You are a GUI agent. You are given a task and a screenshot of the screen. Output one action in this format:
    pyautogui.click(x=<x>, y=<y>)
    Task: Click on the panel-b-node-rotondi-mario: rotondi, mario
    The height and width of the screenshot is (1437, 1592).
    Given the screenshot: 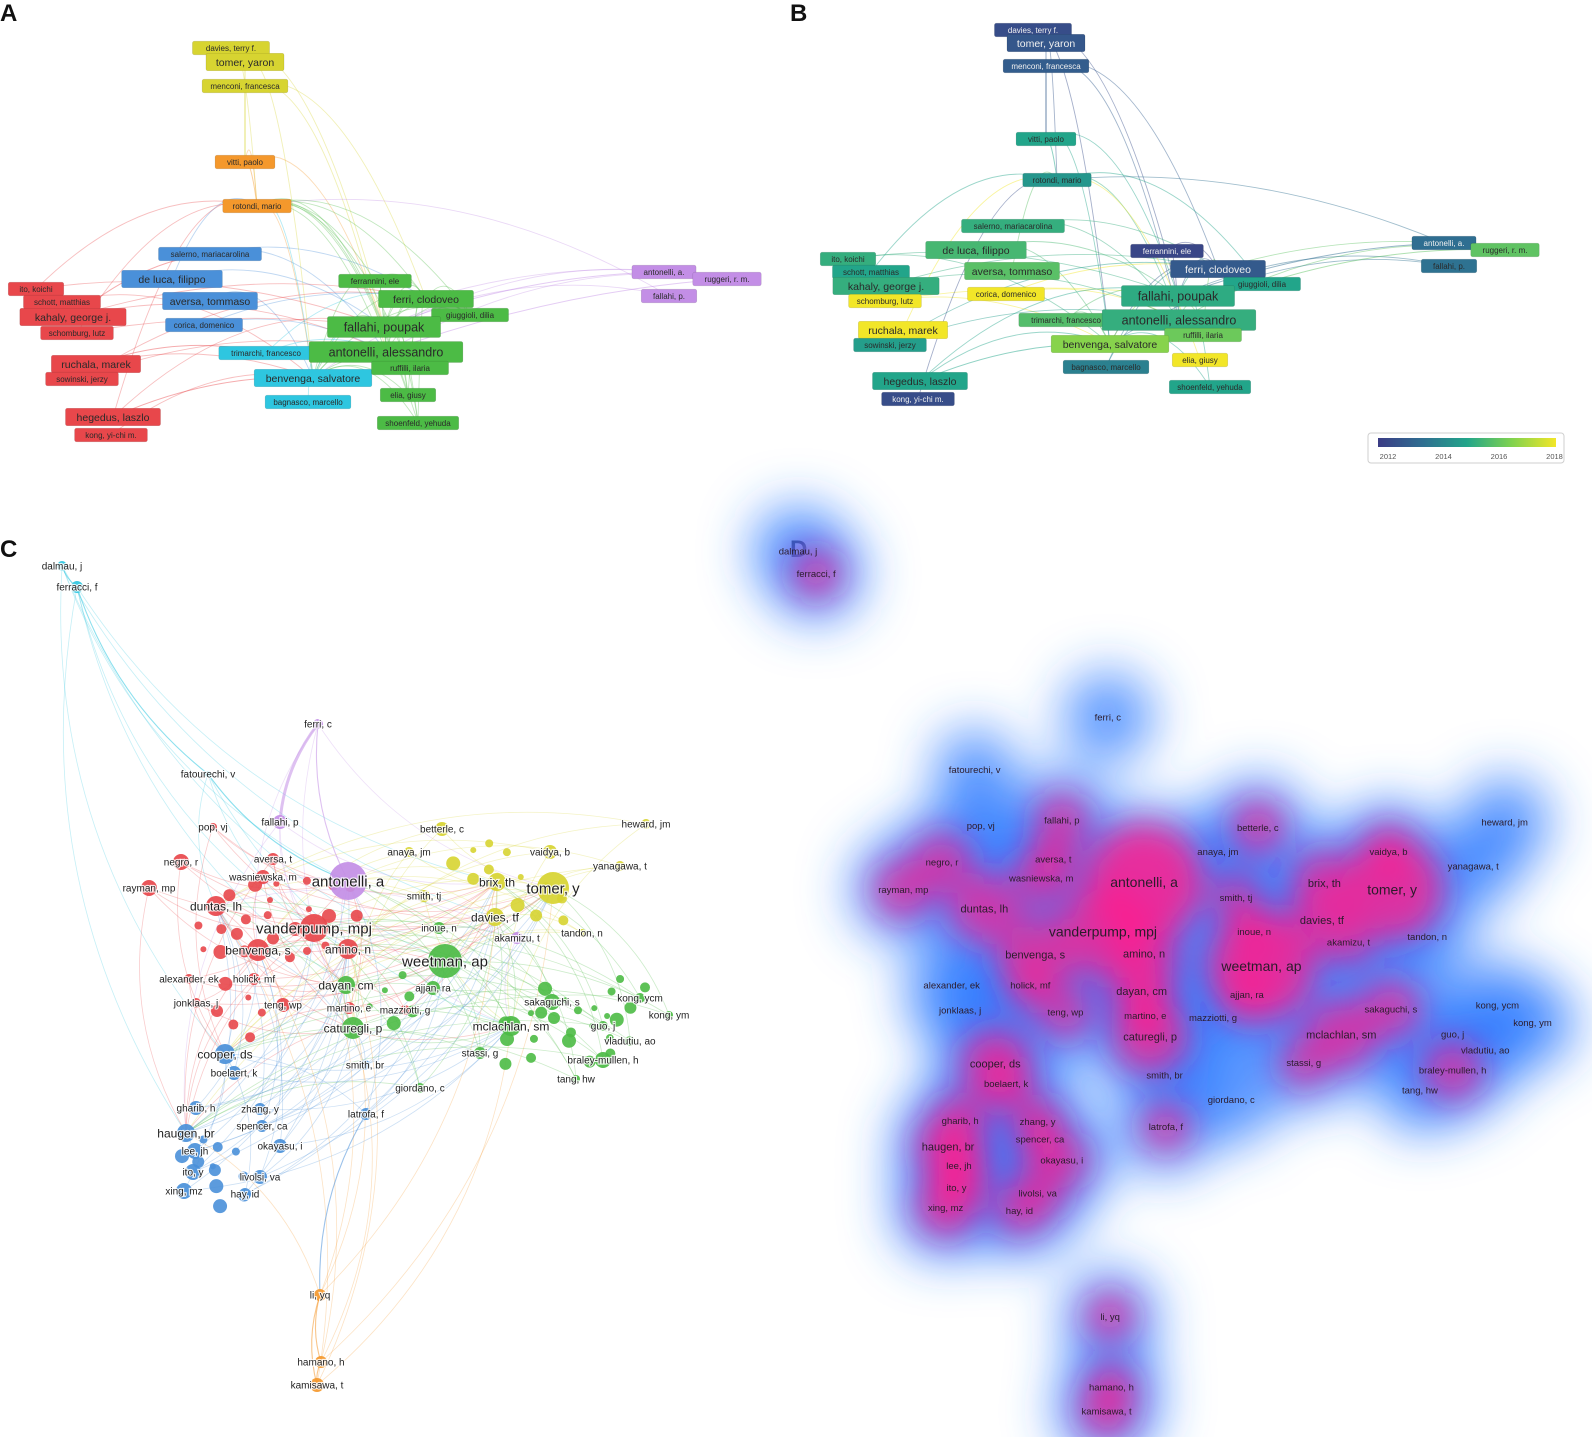 What is the action you would take?
    pyautogui.click(x=1057, y=180)
    